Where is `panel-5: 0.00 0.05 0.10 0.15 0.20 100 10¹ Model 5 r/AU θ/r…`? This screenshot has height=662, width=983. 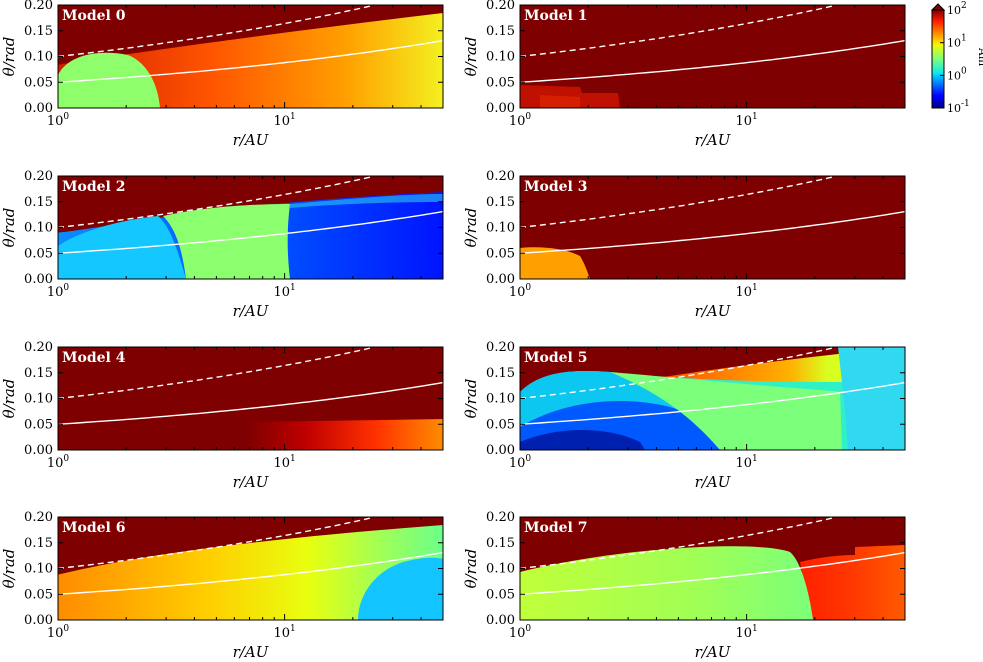 panel-5: 0.00 0.05 0.10 0.15 0.20 100 10¹ Model 5 r/AU θ/r… is located at coordinates (684, 415).